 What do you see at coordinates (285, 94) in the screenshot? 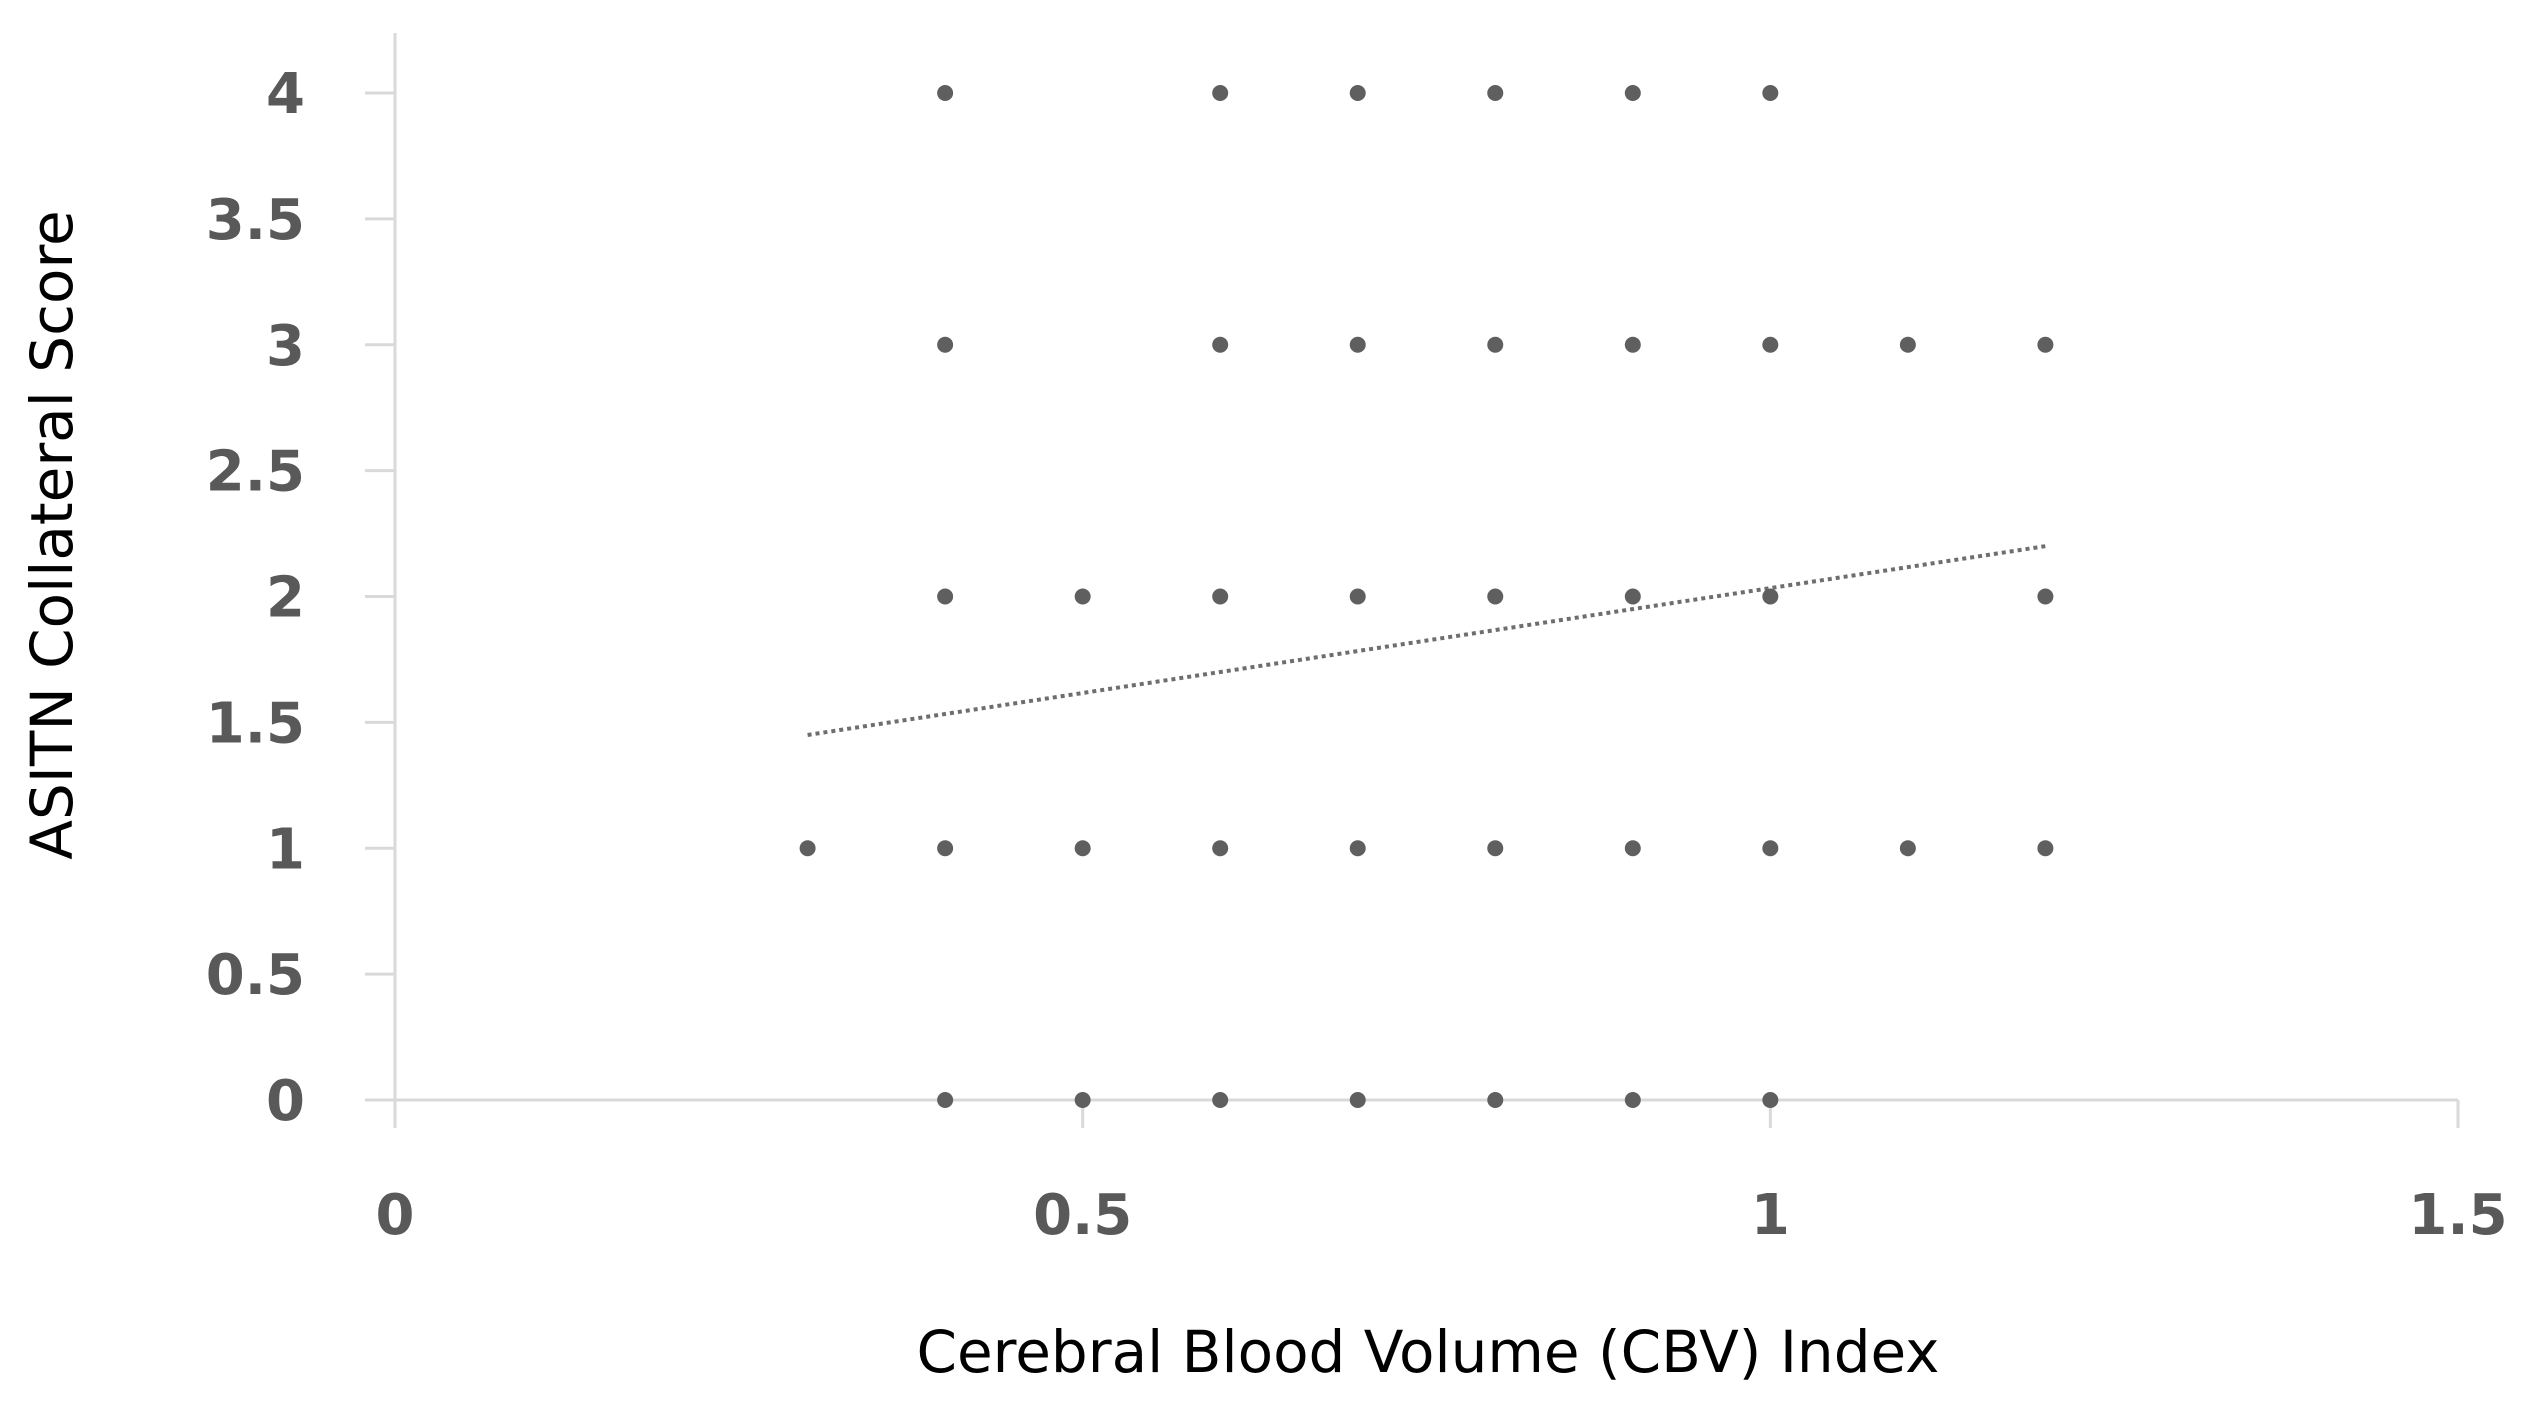
I see `y-tick-label: 4` at bounding box center [285, 94].